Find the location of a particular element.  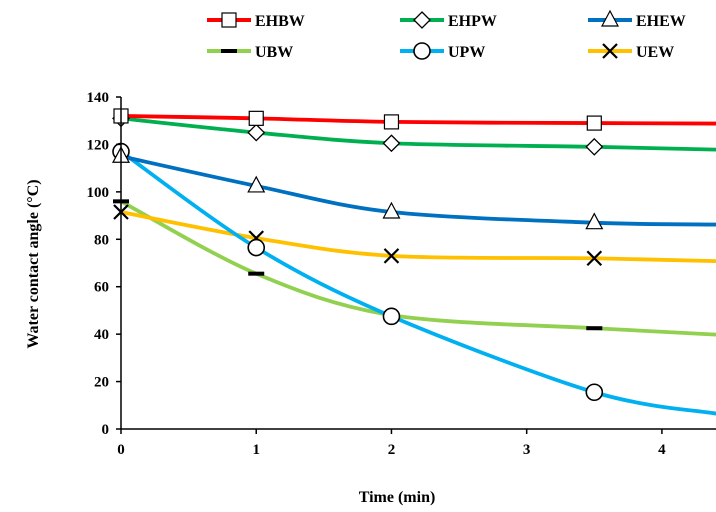

legend-item-upw: UPW is located at coordinates (442, 51).